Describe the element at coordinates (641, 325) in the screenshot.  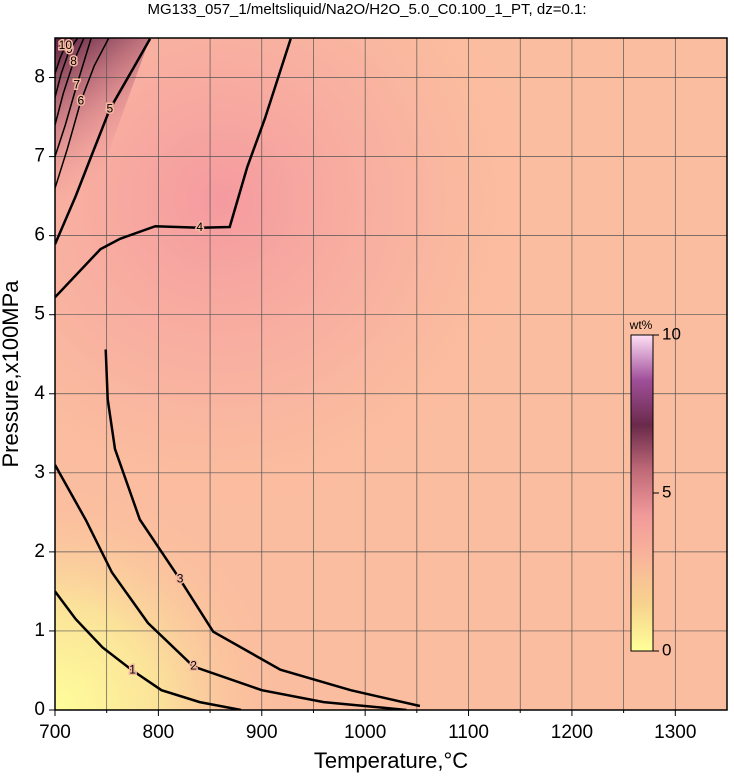
I see `colorbar-label: wt%` at that location.